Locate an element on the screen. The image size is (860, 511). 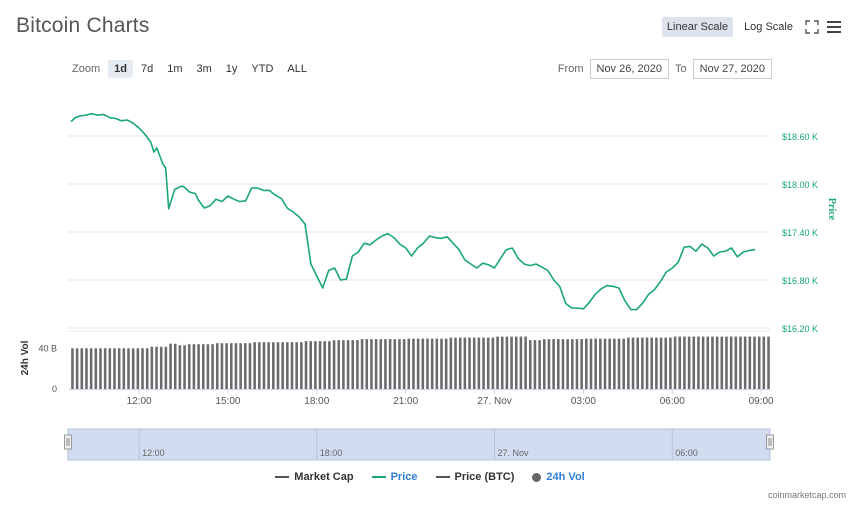
price-tick-label: $18.00 K is located at coordinates (800, 185).